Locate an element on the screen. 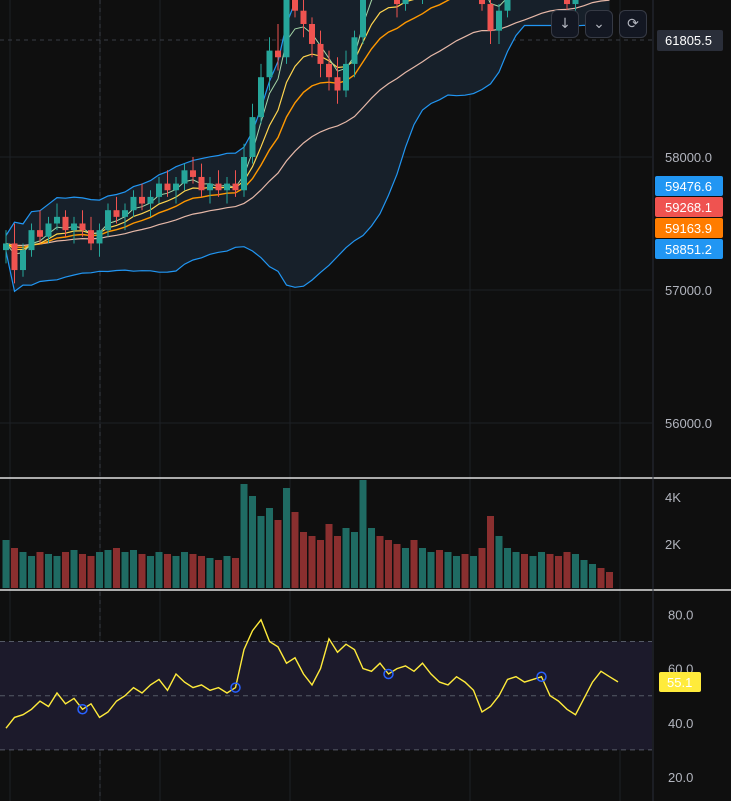 The image size is (731, 801). rsi-current-tag-bg is located at coordinates (680, 682).